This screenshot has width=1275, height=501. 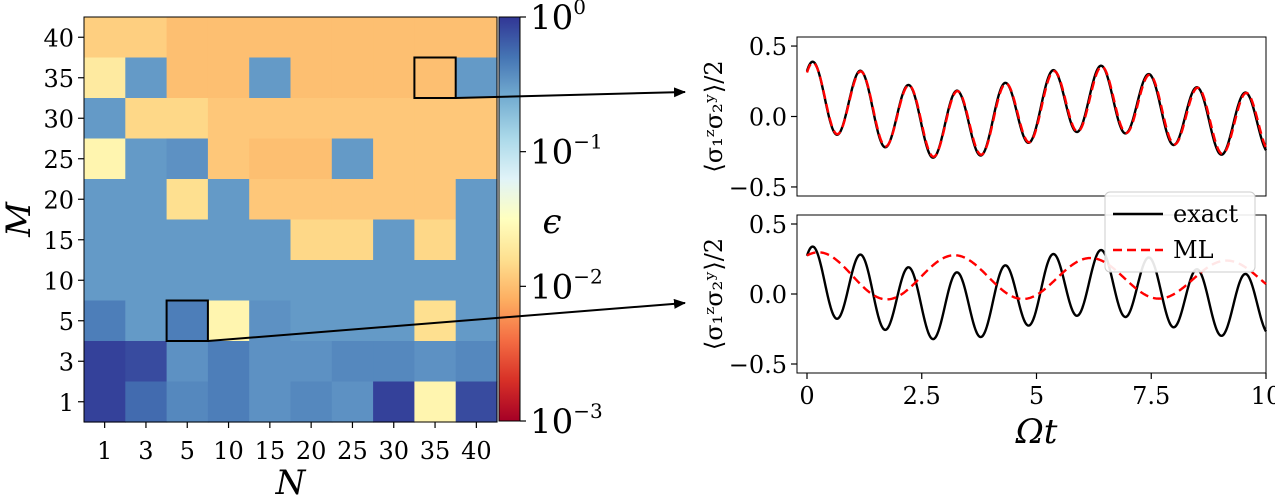 I want to click on legend-box, so click(x=1180, y=232).